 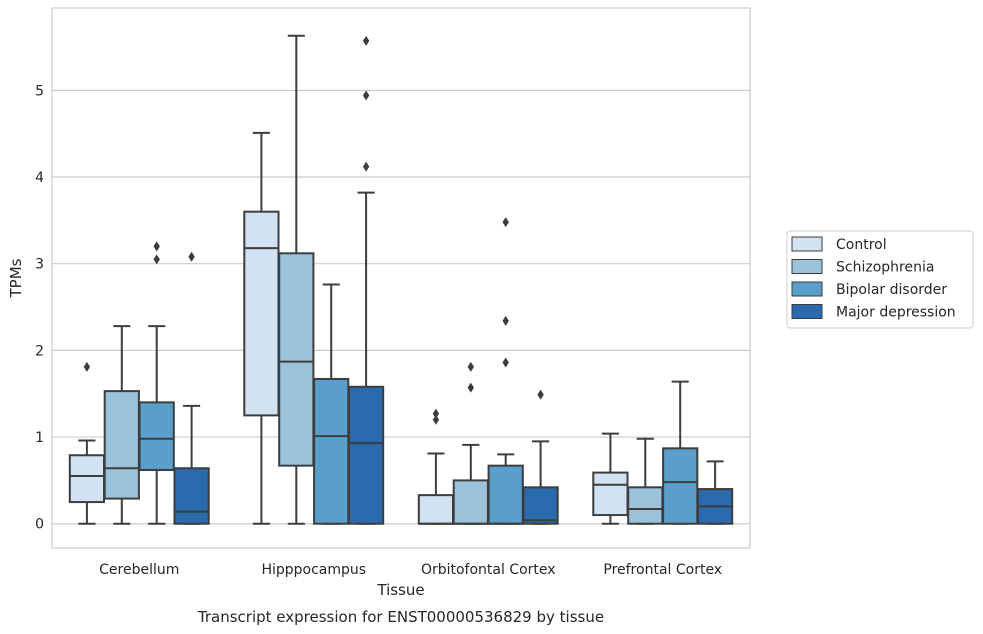 I want to click on x-axis-label: Tissue, so click(x=400, y=590).